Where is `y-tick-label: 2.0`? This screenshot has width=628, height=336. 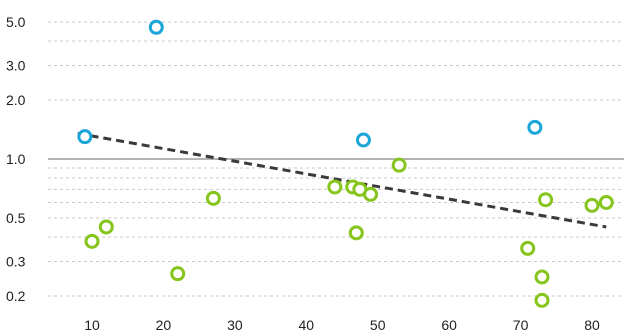
y-tick-label: 2.0 is located at coordinates (16, 100).